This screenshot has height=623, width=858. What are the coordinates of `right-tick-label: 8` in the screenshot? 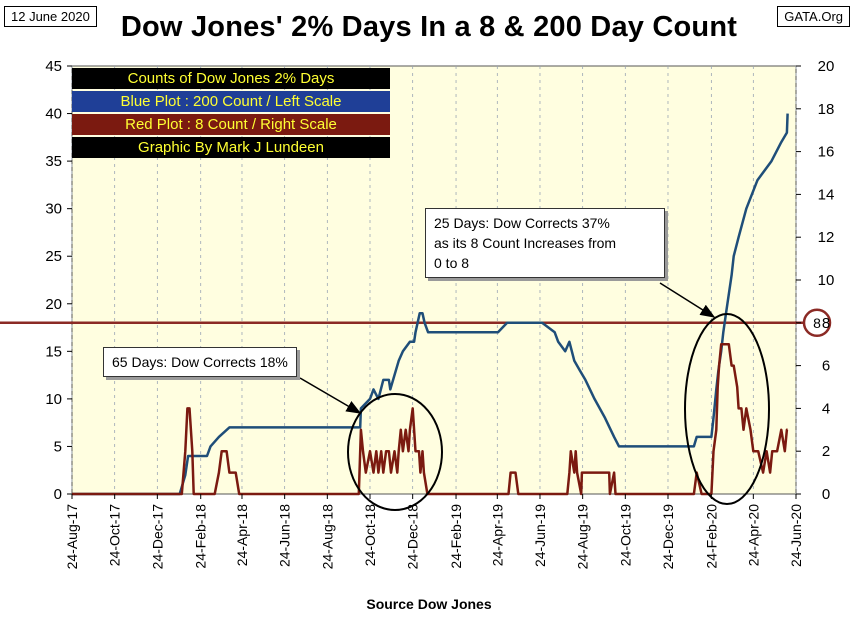 It's located at (826, 323).